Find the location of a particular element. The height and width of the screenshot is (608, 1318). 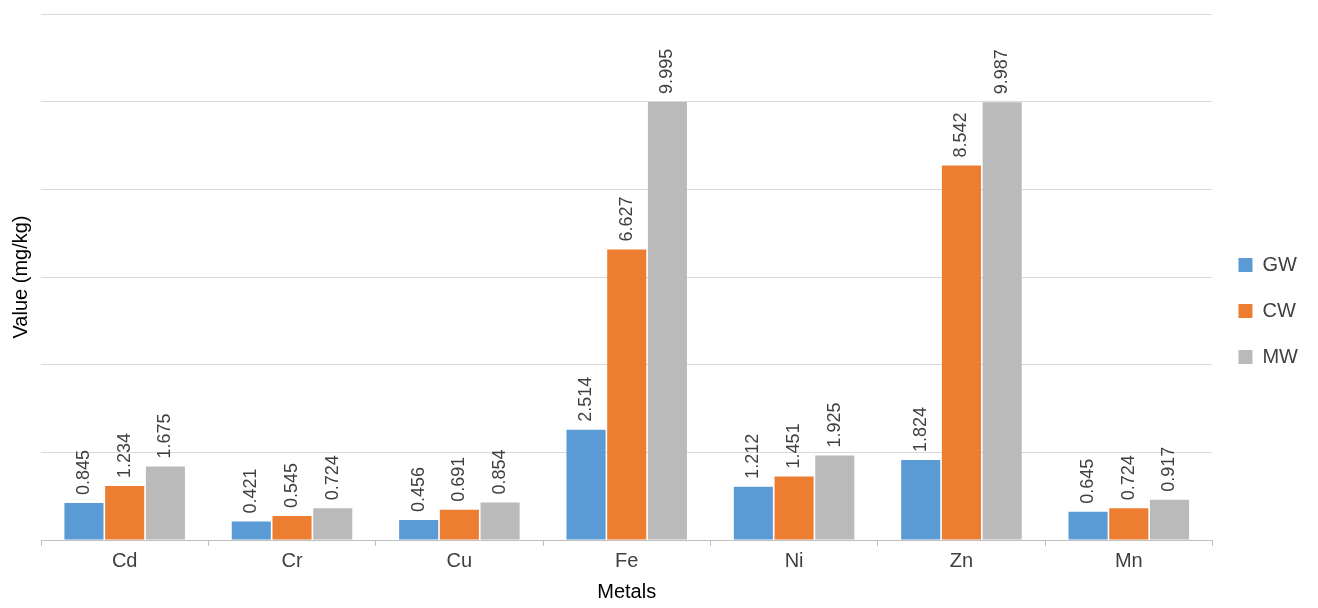

data-label: 1.234 is located at coordinates (123, 455).